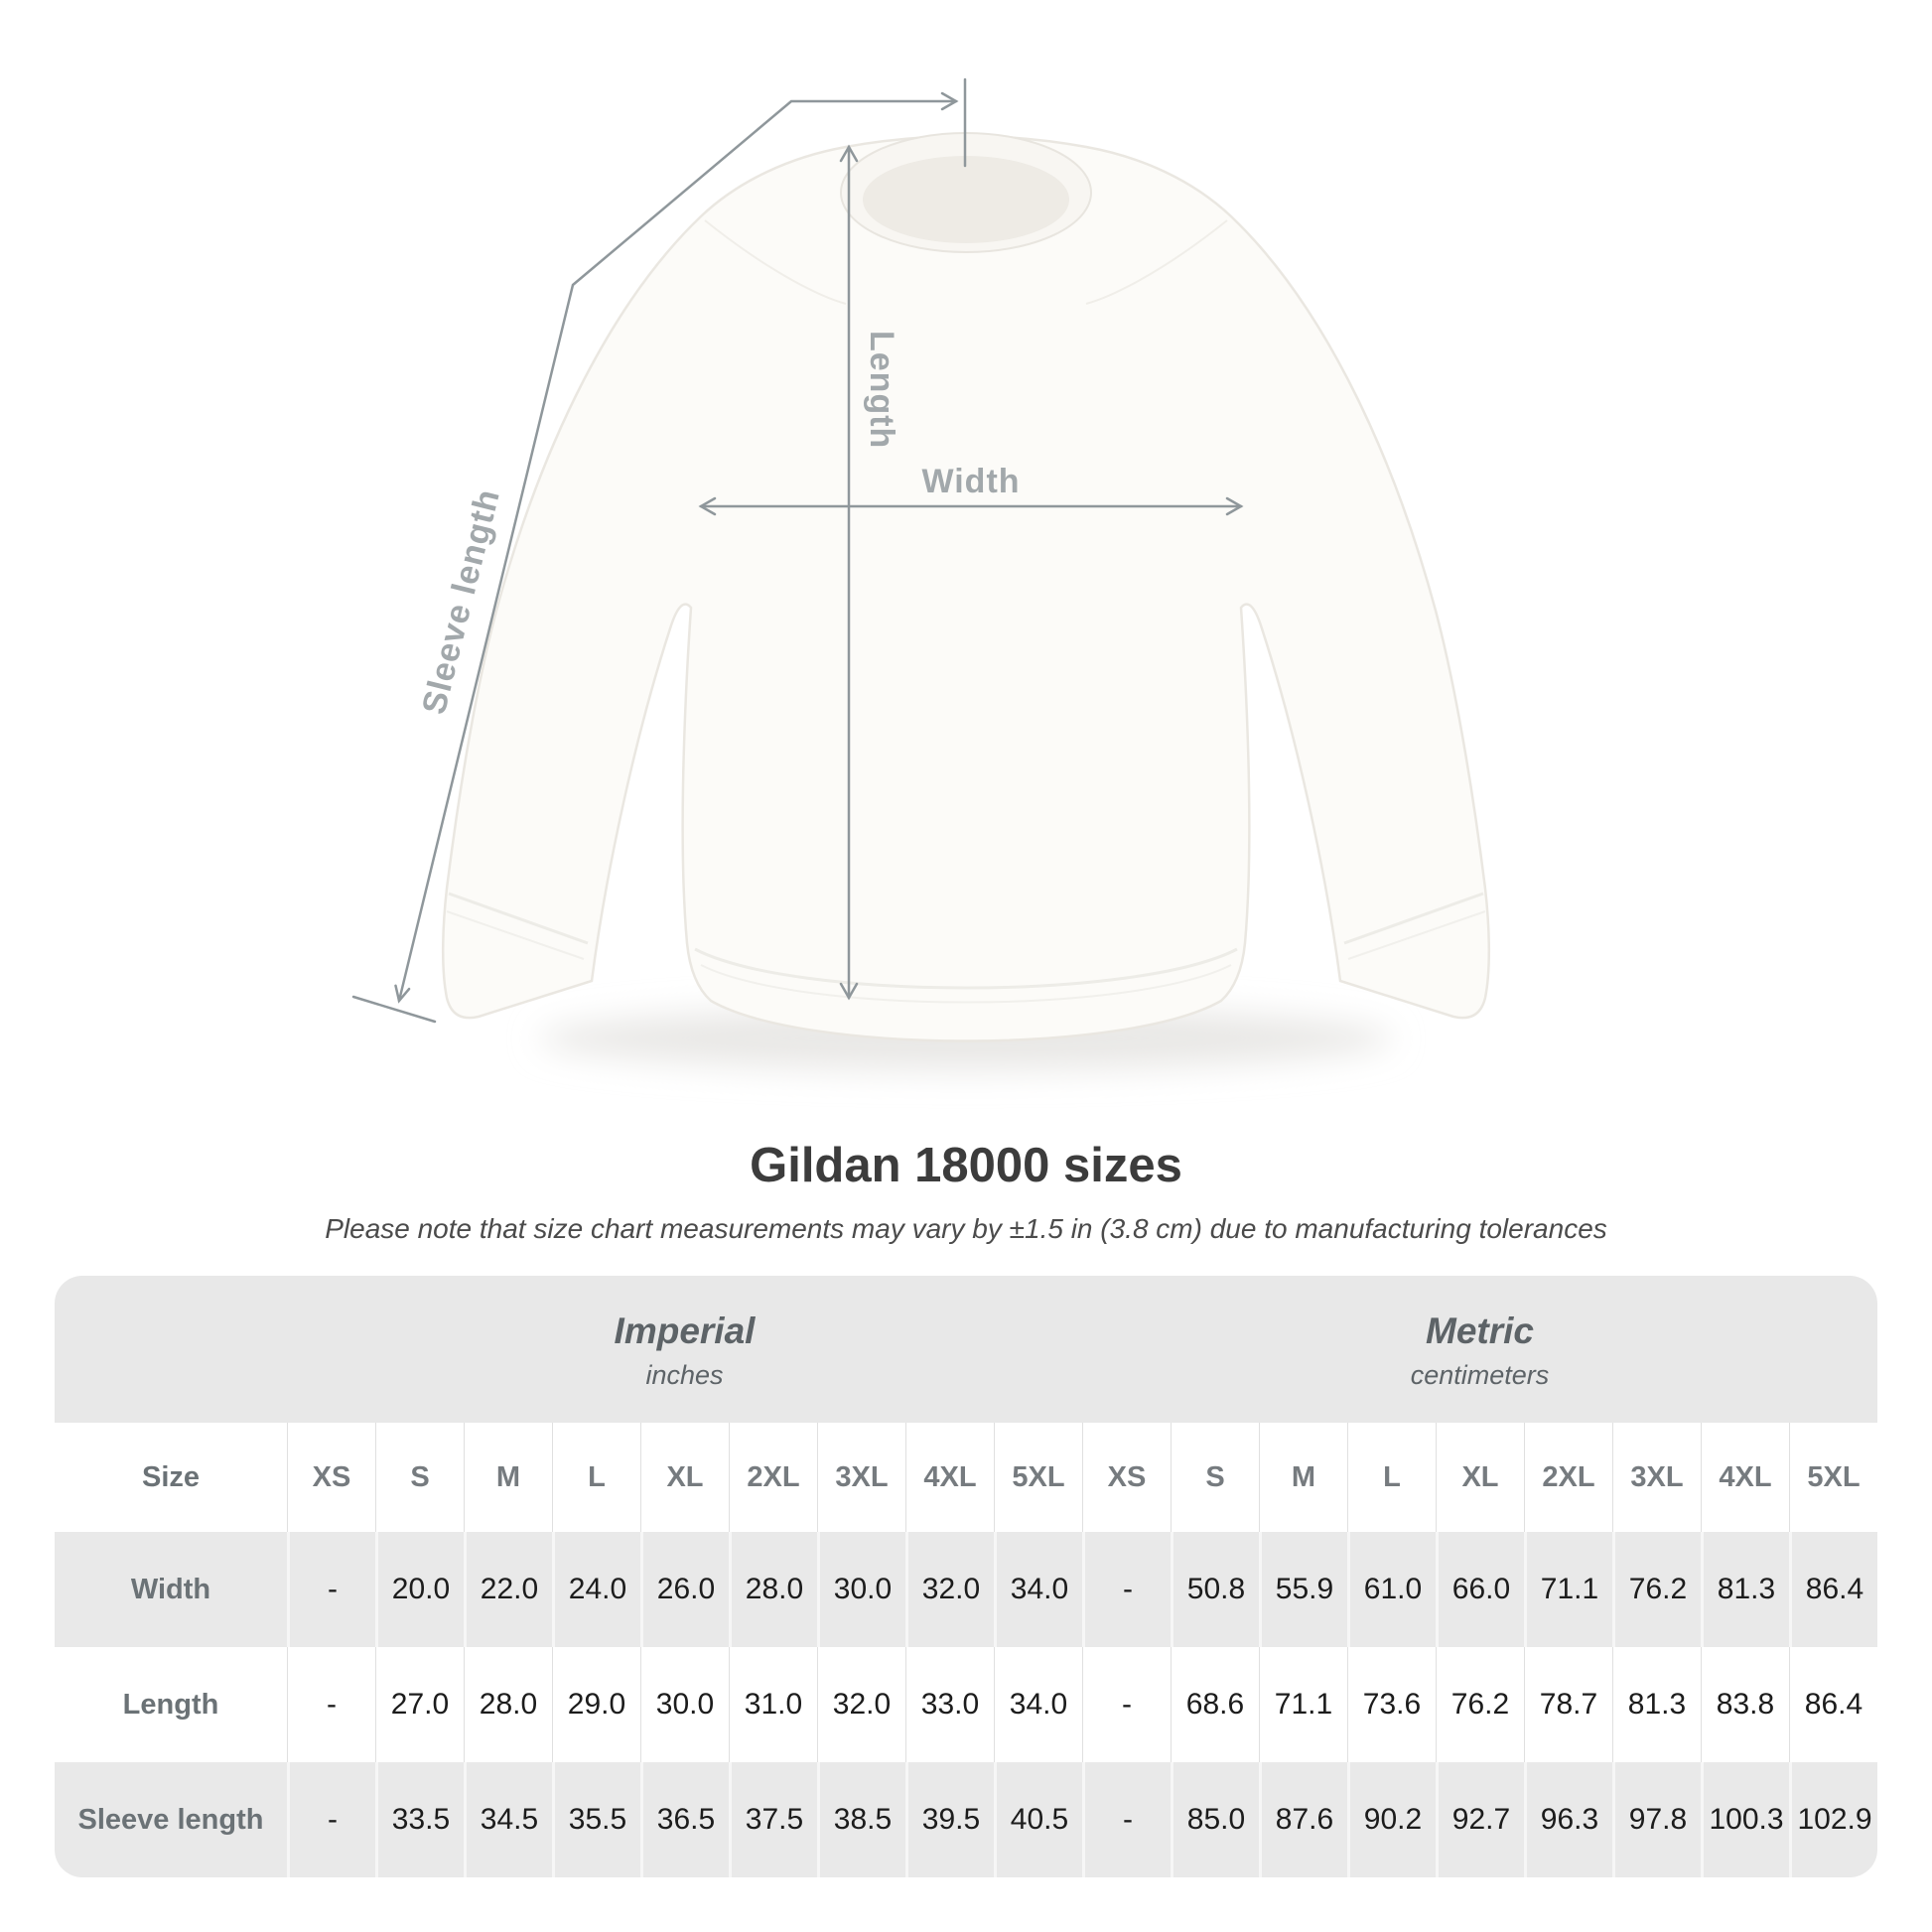 The image size is (1932, 1932). What do you see at coordinates (1833, 1705) in the screenshot?
I see `value-cell: 86.4` at bounding box center [1833, 1705].